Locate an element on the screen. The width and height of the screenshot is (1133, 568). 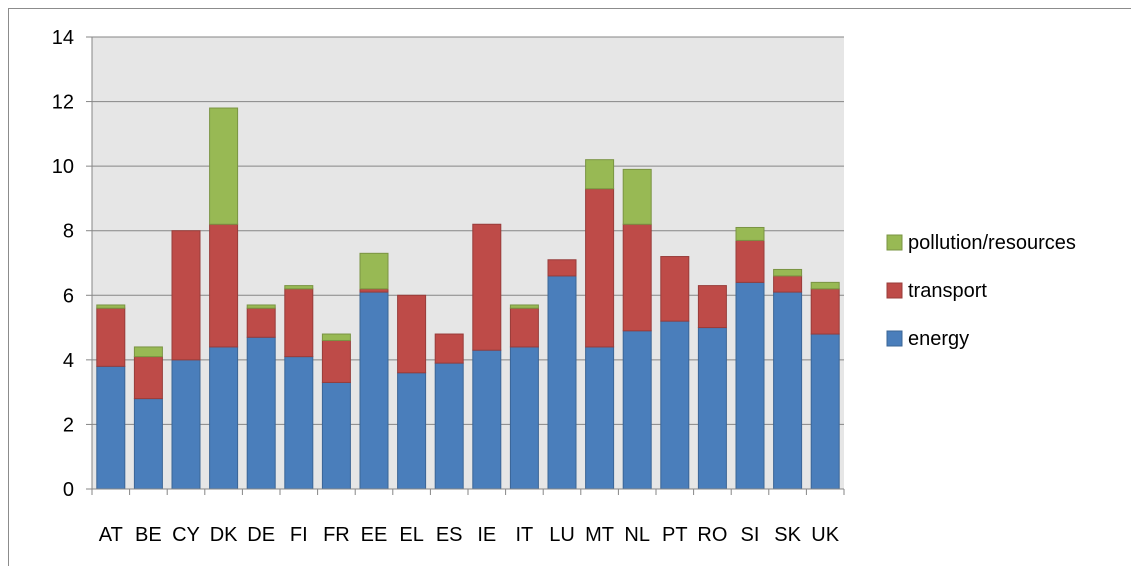
bar-energy-EL is located at coordinates (412, 431).